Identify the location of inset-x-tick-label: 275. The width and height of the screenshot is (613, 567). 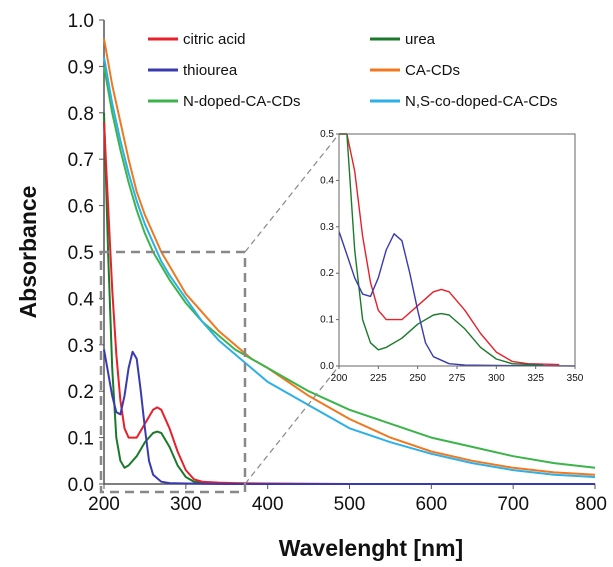
(457, 378).